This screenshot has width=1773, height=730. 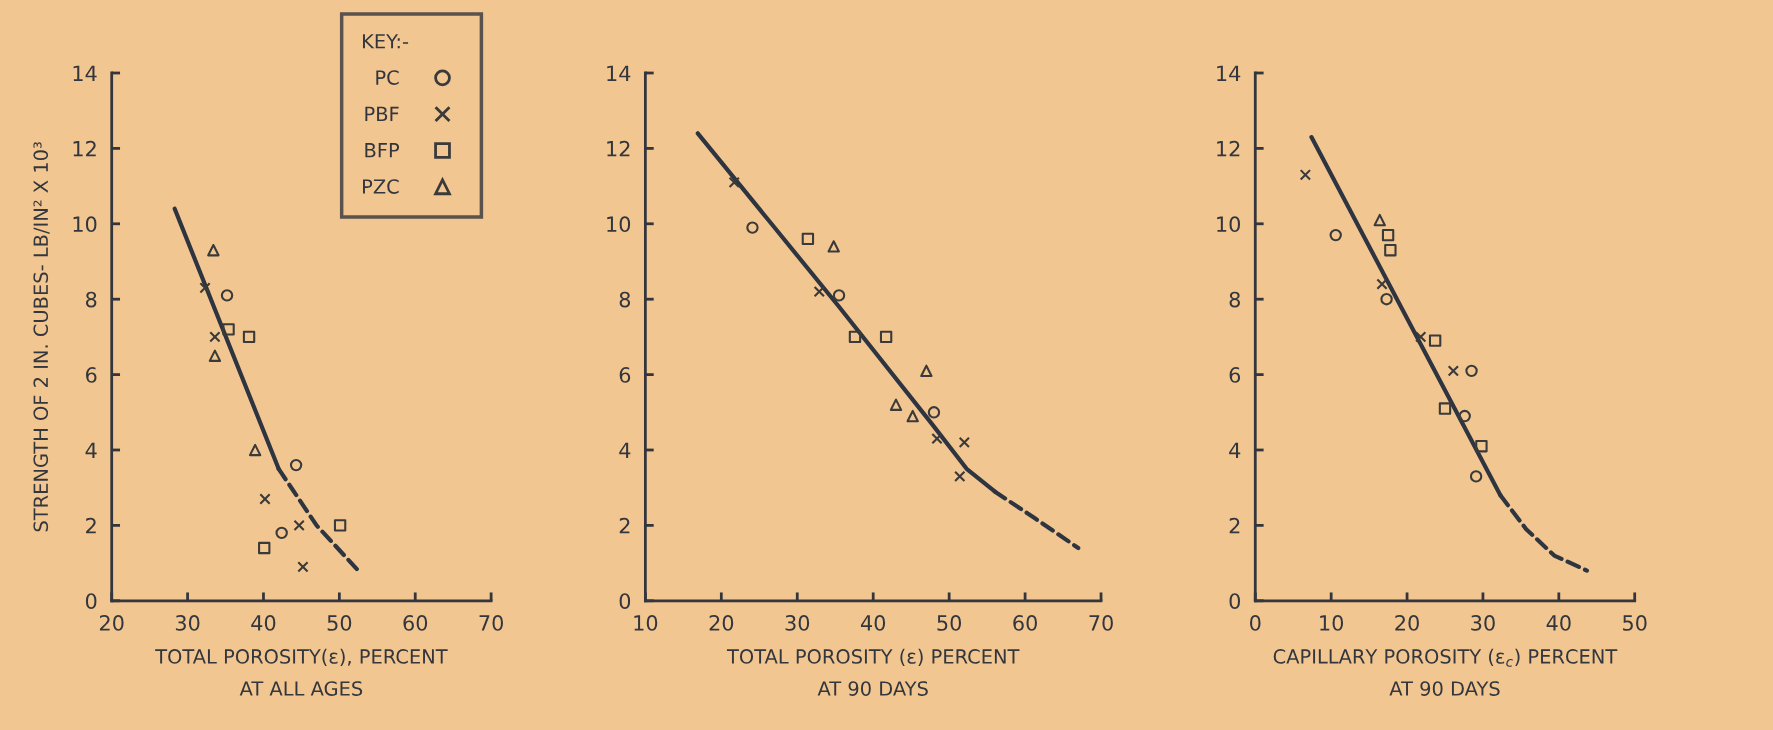 What do you see at coordinates (1445, 672) in the screenshot?
I see `x-axis-title: CAPILLARY POROSITY (ε$_{c}$) PERCENT AT 90 DAYS` at bounding box center [1445, 672].